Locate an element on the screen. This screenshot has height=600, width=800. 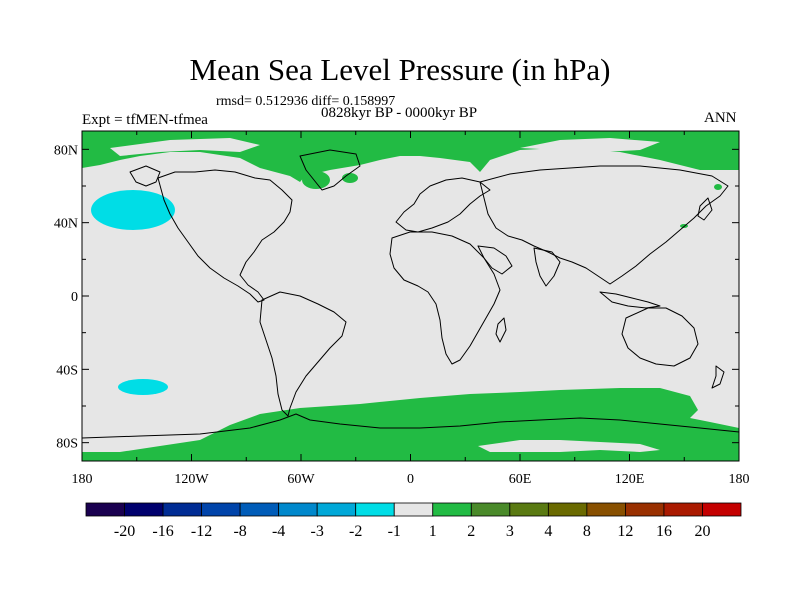
y-tick-label: 0 is located at coordinates (74, 297).